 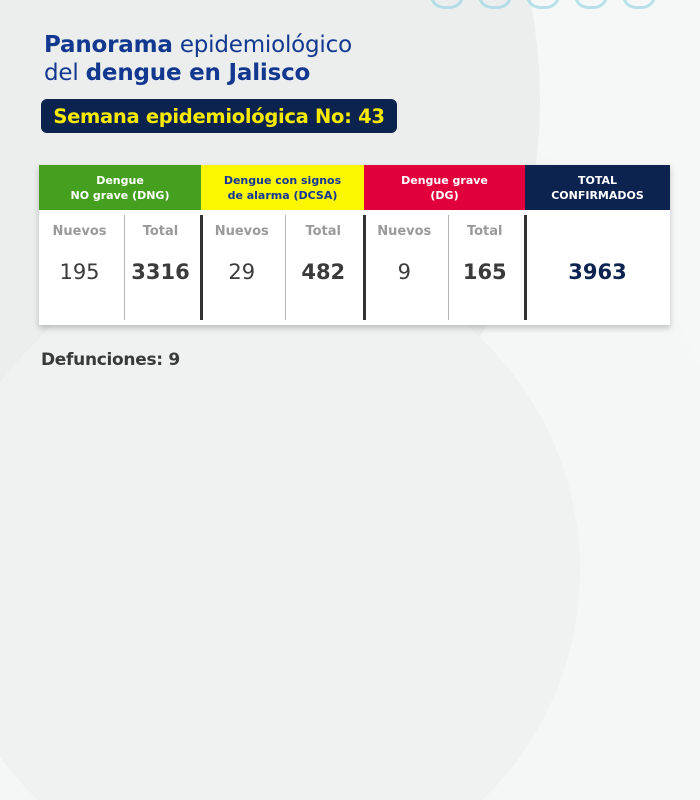 I want to click on value-total-confirmados: 3963, so click(x=597, y=272).